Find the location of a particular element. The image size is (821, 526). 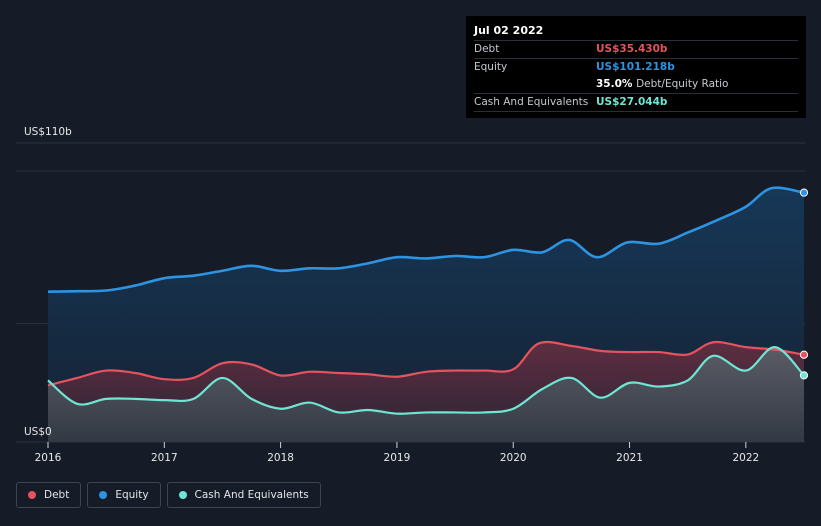

chart-legend: Debt Equity Cash And Equivalents is located at coordinates (168, 496).